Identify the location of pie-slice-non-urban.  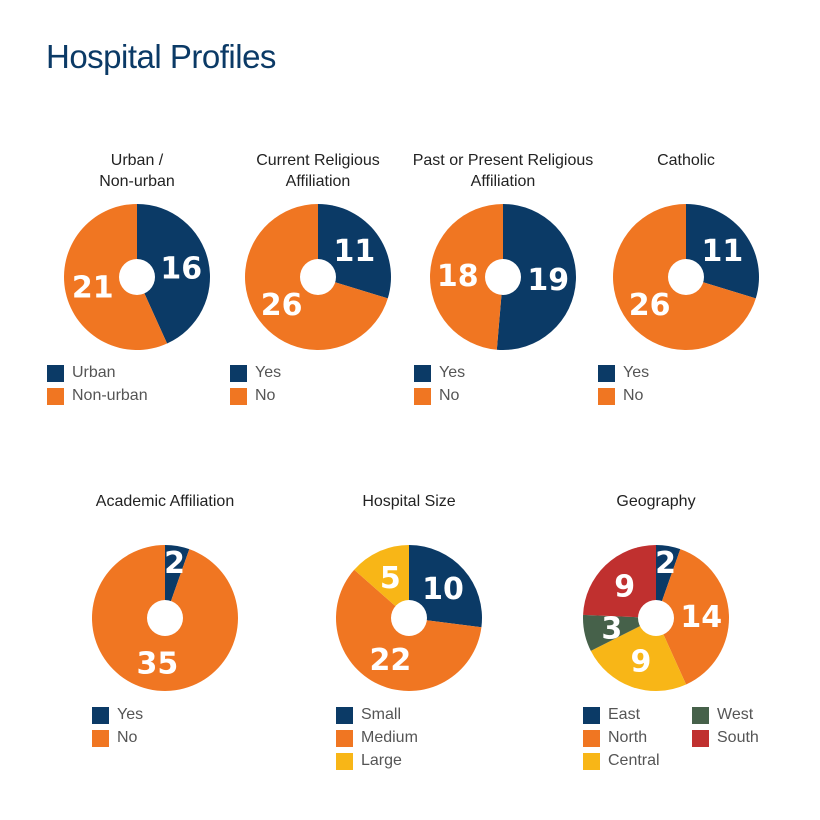
(116, 277).